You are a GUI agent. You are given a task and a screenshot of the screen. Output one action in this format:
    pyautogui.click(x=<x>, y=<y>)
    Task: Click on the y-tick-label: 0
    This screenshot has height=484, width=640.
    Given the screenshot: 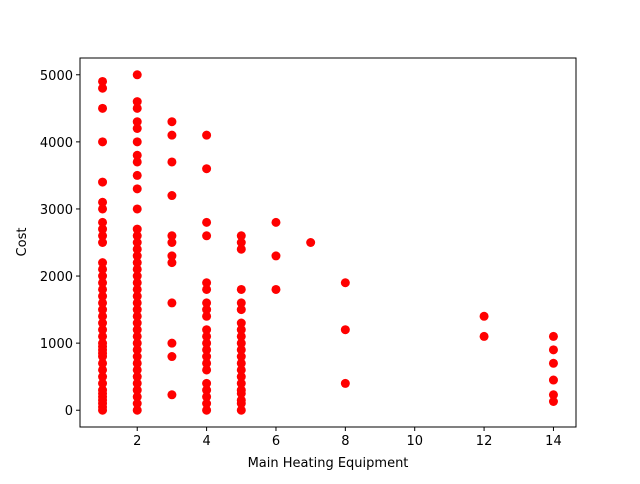 What is the action you would take?
    pyautogui.click(x=69, y=411)
    